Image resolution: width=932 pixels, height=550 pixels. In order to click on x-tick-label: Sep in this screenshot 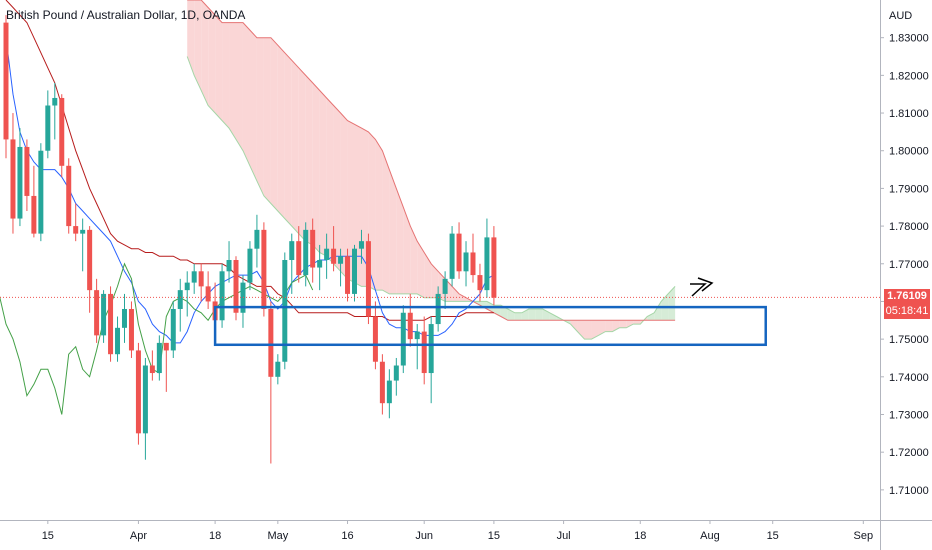, I will do `click(864, 536)`.